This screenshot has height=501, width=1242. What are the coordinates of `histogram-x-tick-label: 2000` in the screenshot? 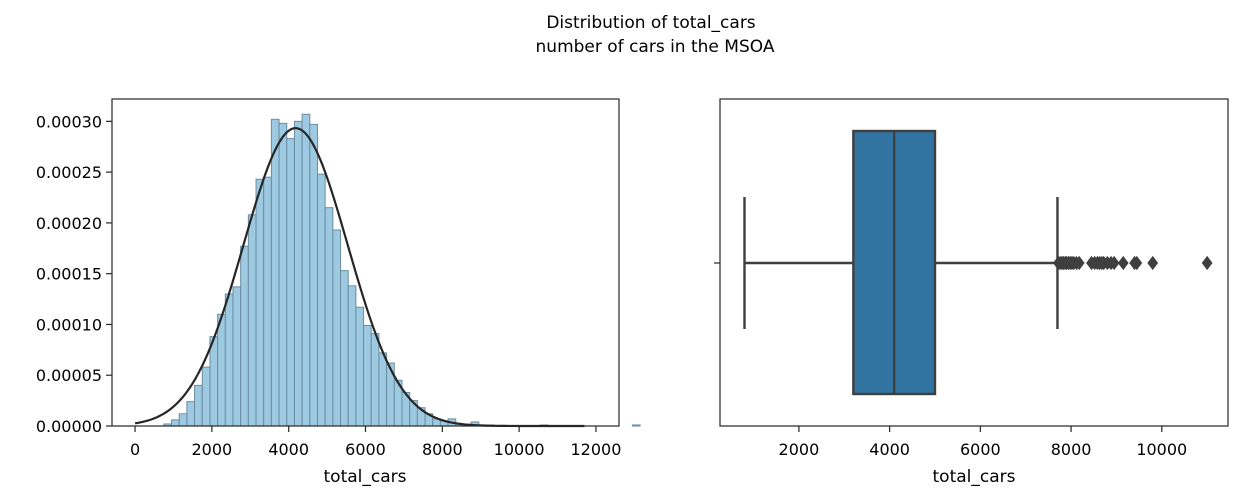 It's located at (212, 449).